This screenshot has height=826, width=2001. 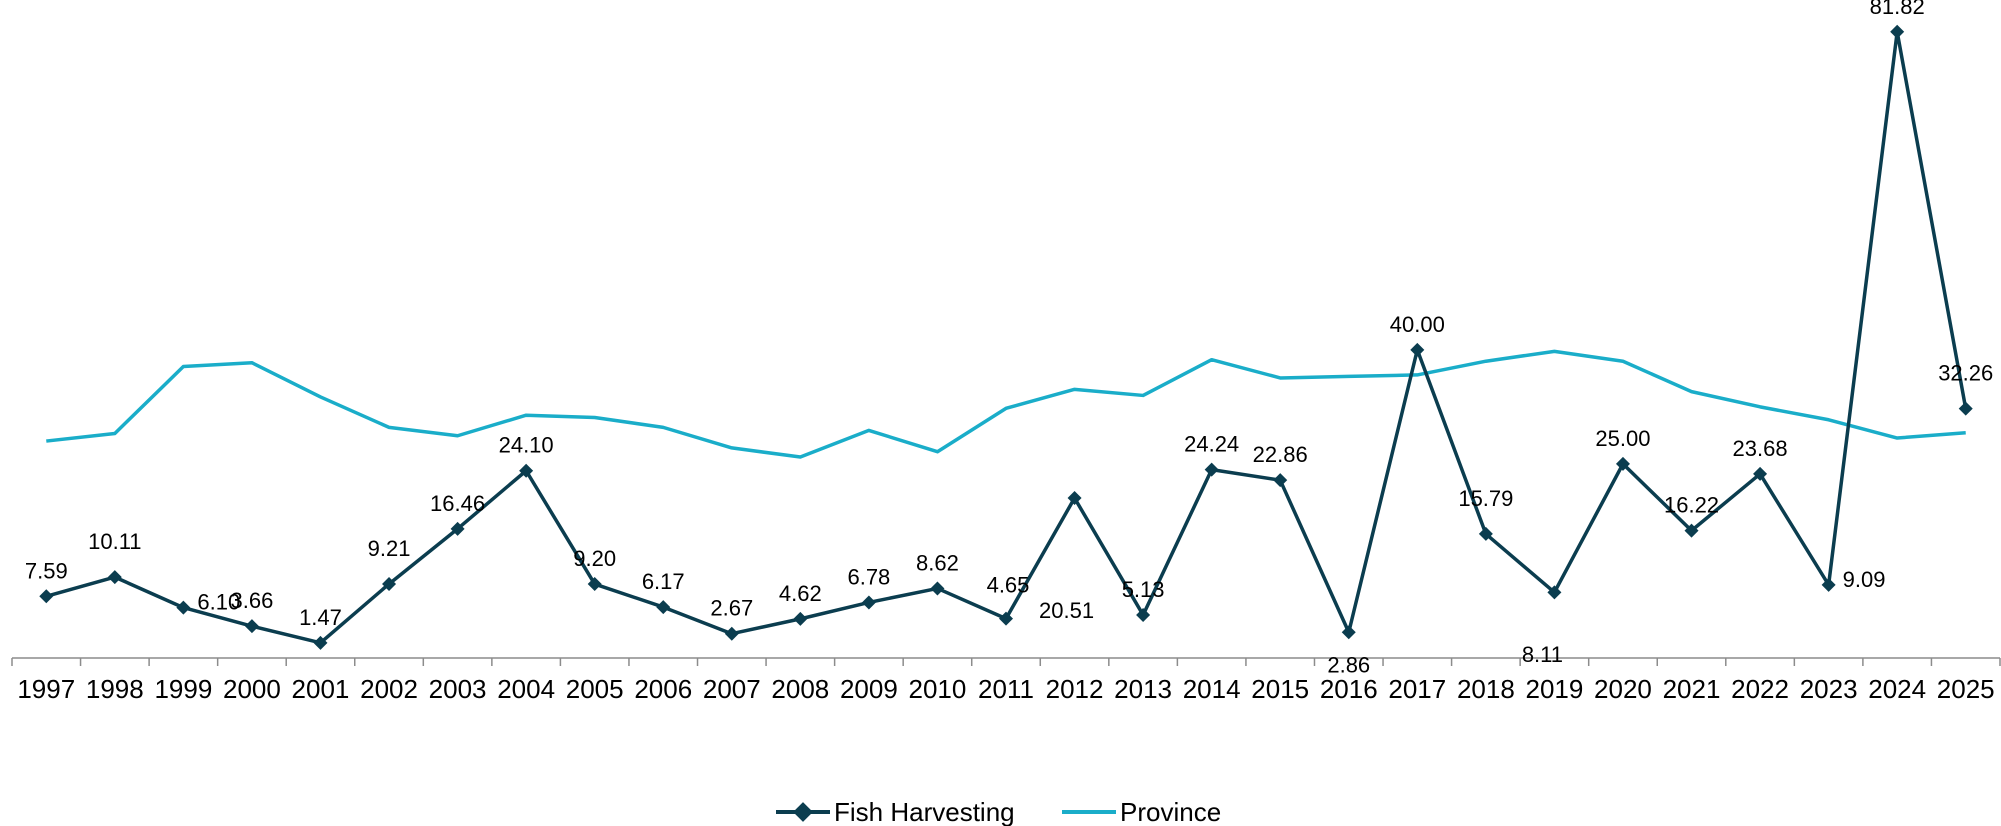 What do you see at coordinates (732, 689) in the screenshot?
I see `x-tick-label: 2007` at bounding box center [732, 689].